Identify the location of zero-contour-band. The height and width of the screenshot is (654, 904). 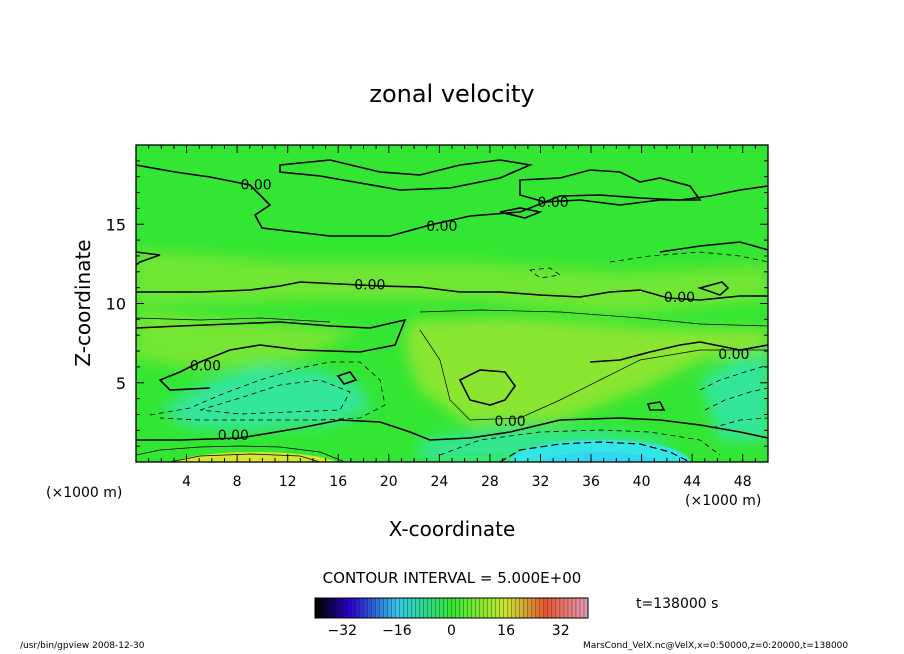
(452, 276).